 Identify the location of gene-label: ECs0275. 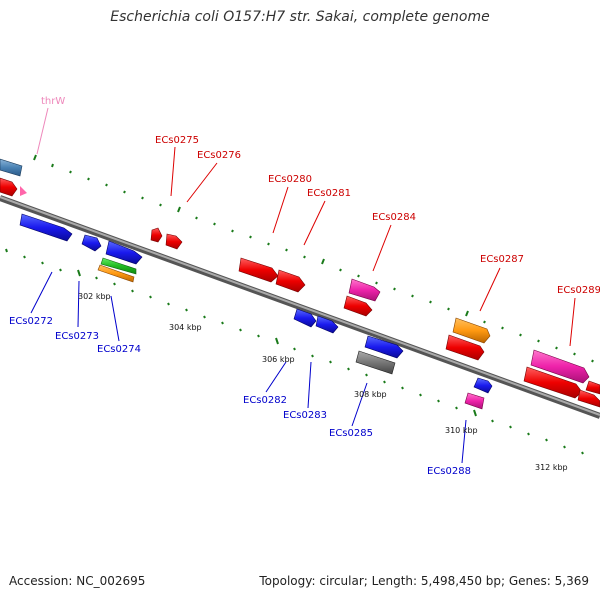
(177, 140).